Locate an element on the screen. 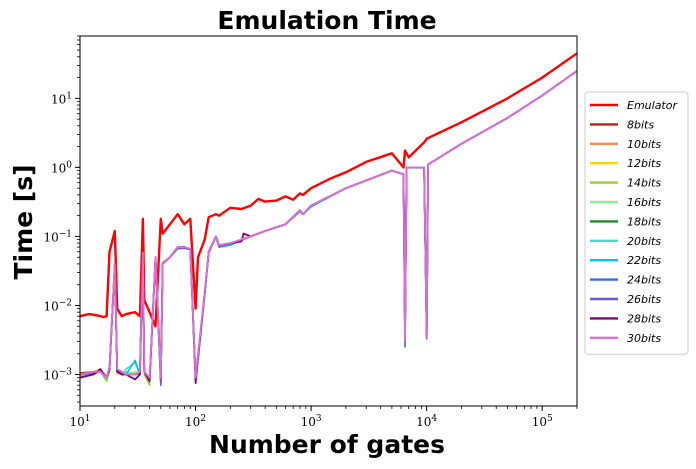  legend-label: 24bits is located at coordinates (644, 280).